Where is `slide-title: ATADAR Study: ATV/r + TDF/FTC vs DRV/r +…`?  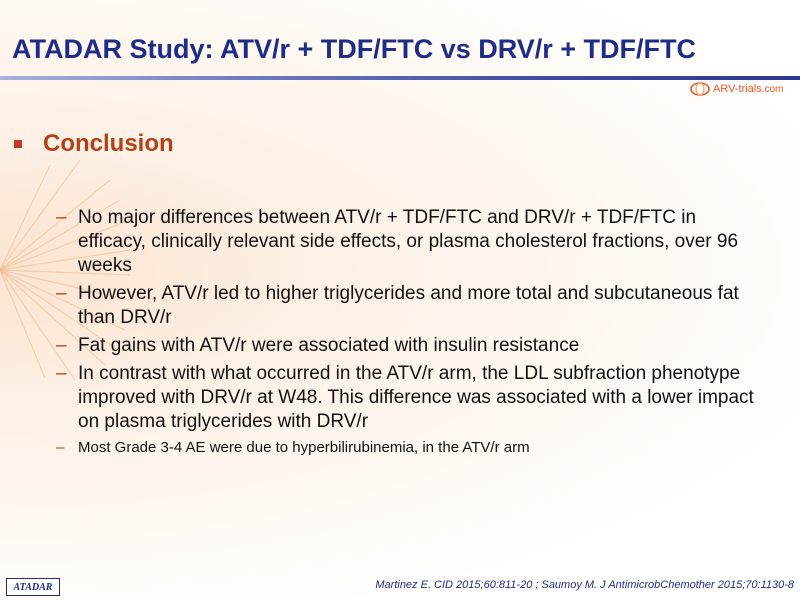
slide-title: ATADAR Study: ATV/r + TDF/FTC vs DRV/r +… is located at coordinates (354, 49).